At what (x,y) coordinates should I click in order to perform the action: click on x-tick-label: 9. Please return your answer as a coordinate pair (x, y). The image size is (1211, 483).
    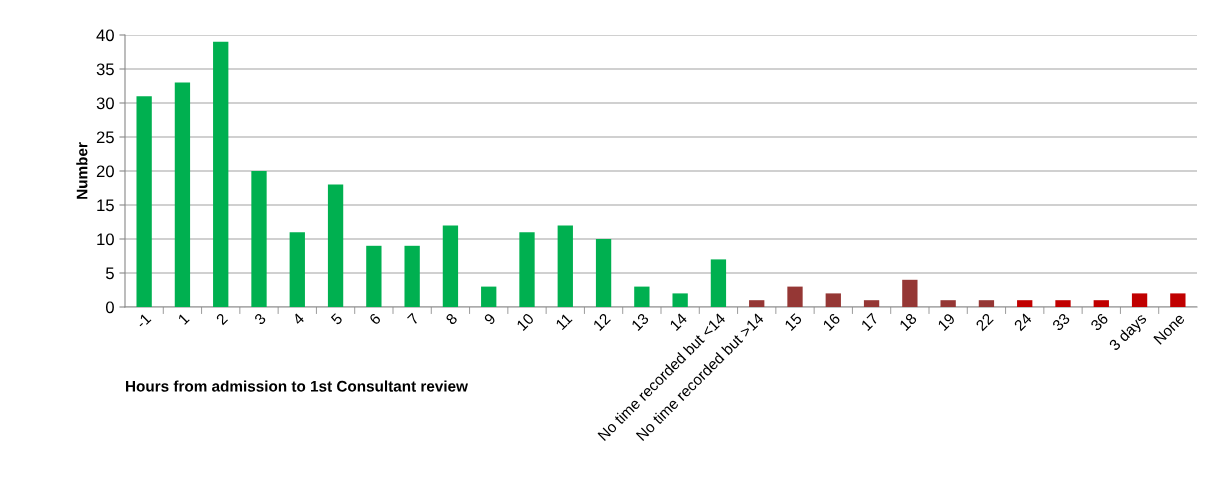
    Looking at the image, I should click on (490, 319).